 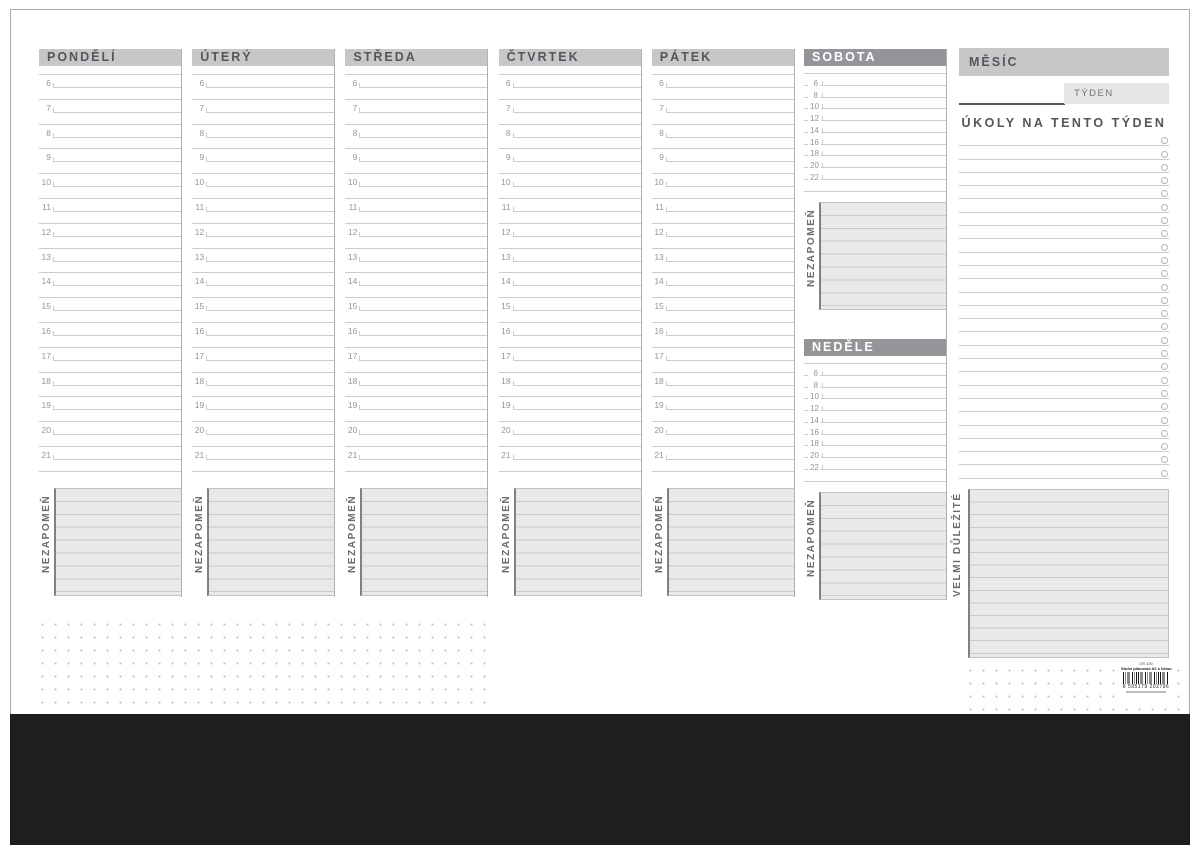 I want to click on hour-row: 17, so click(x=570, y=360).